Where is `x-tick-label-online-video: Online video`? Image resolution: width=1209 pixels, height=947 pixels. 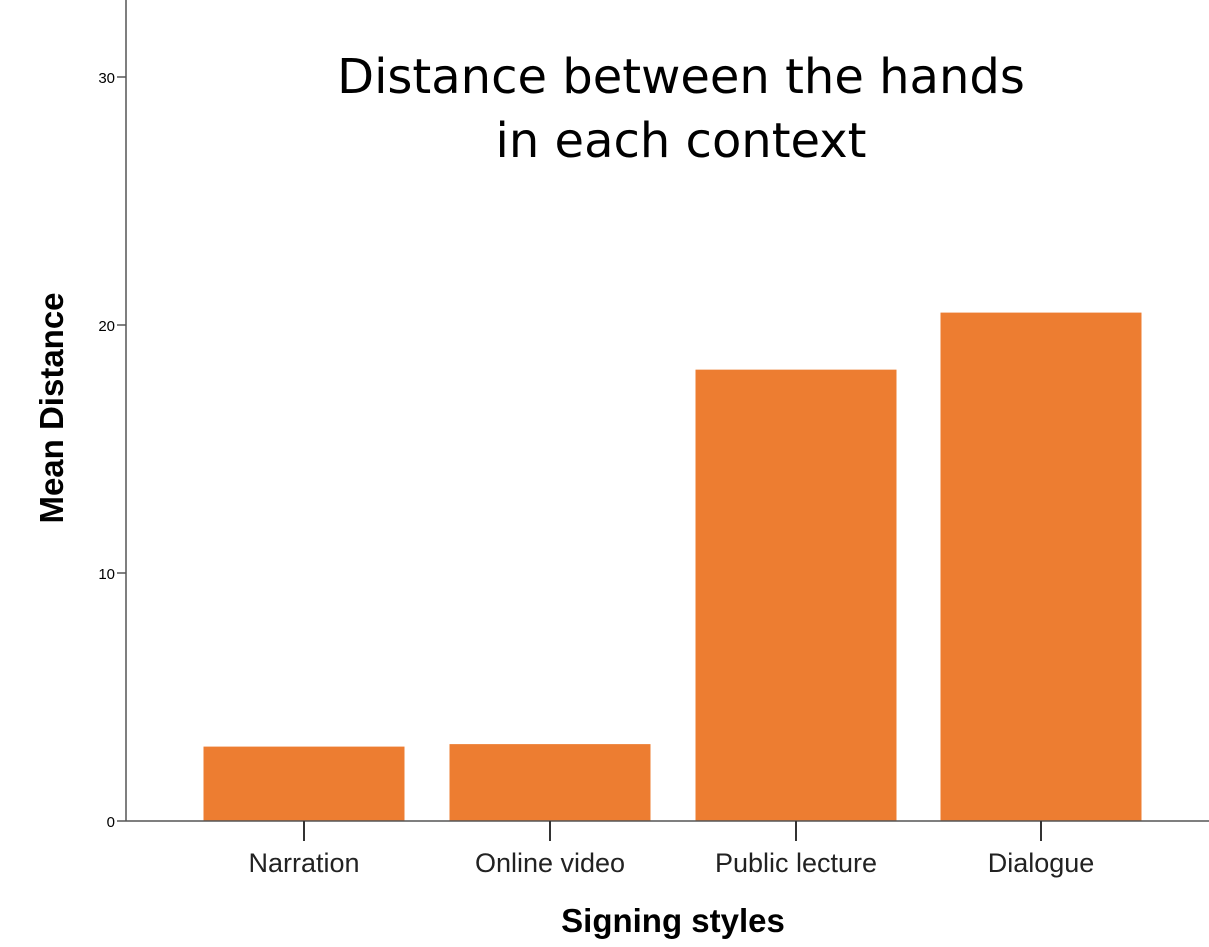 x-tick-label-online-video: Online video is located at coordinates (550, 863).